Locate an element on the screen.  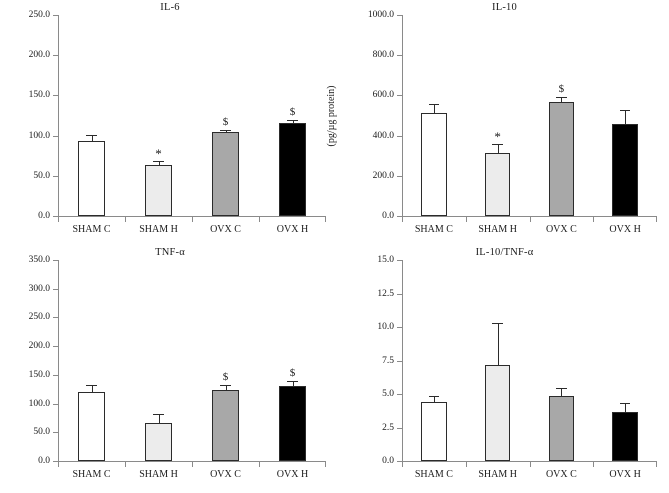
x-axis-label-il10-3: OVX H is located at coordinates (625, 229).